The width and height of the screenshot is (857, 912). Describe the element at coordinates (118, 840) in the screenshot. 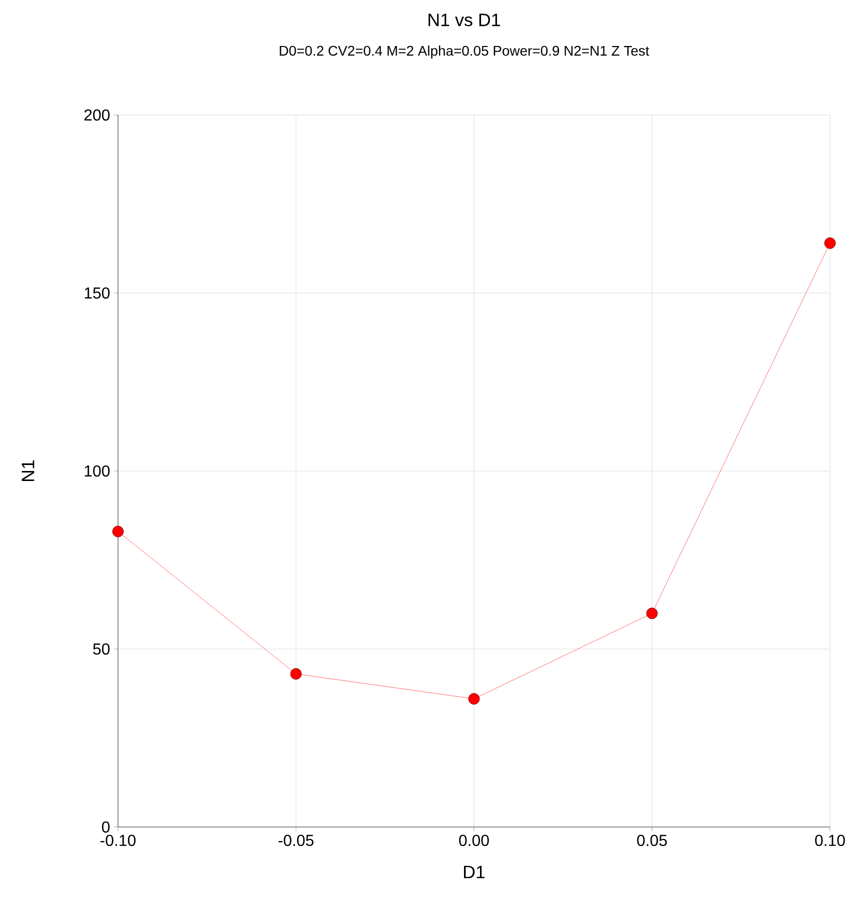

I see `x-tick-label: -0.10` at that location.